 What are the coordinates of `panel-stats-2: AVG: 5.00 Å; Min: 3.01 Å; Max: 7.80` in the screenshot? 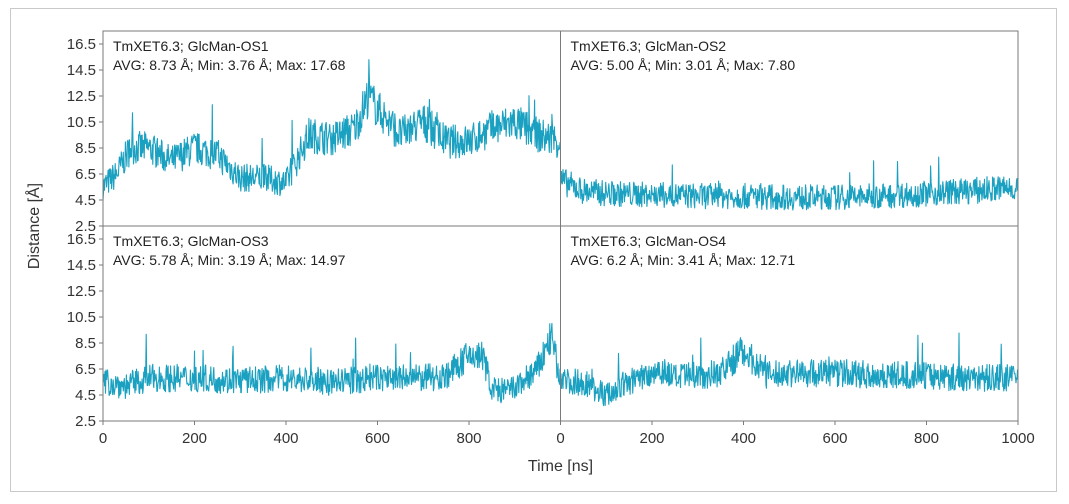 It's located at (683, 65).